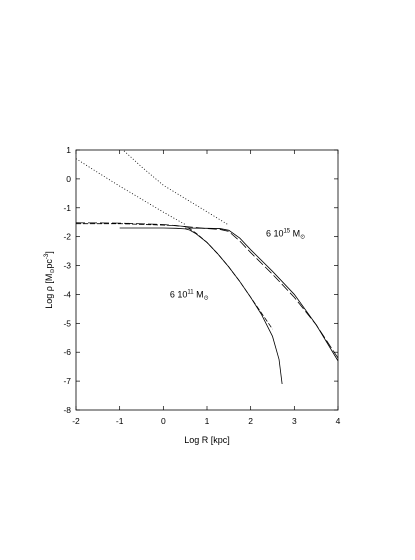 The image size is (415, 560). What do you see at coordinates (285, 235) in the screenshot?
I see `annotation-high-mass: 6 1015 M⊙` at bounding box center [285, 235].